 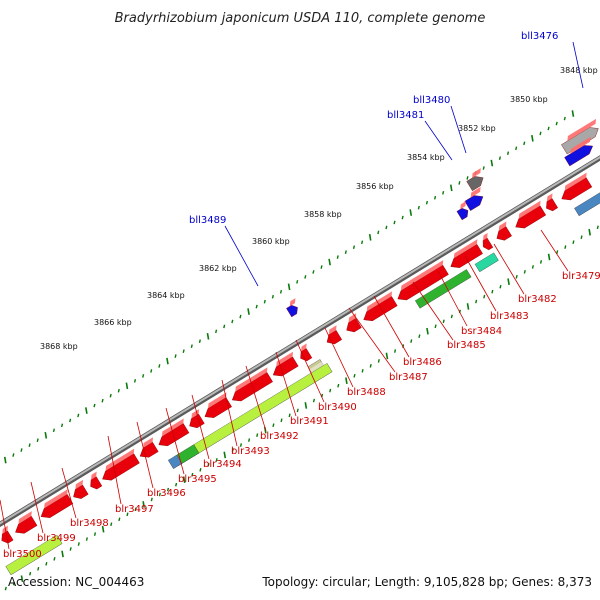 What do you see at coordinates (166, 295) in the screenshot?
I see `scale-label: 3864 kbp` at bounding box center [166, 295].